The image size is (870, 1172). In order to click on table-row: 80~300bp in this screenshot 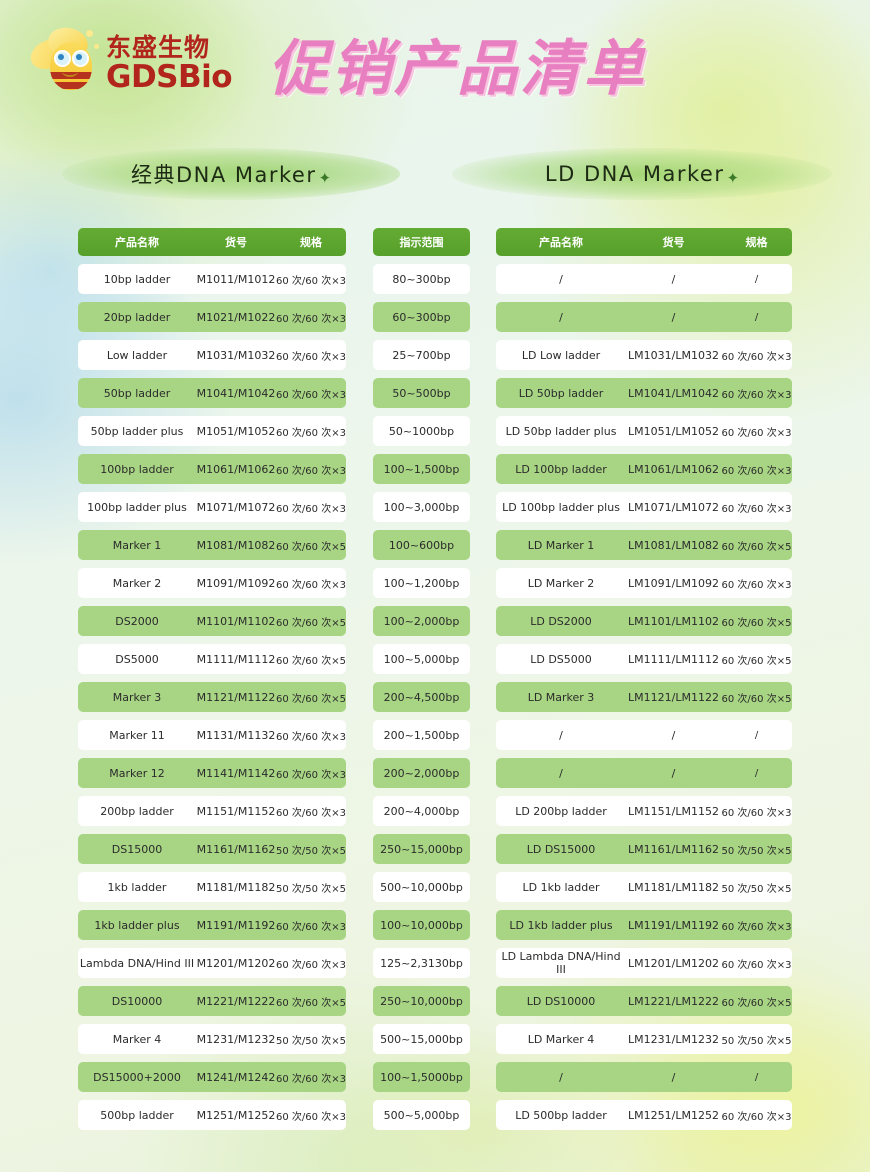, I will do `click(421, 279)`.